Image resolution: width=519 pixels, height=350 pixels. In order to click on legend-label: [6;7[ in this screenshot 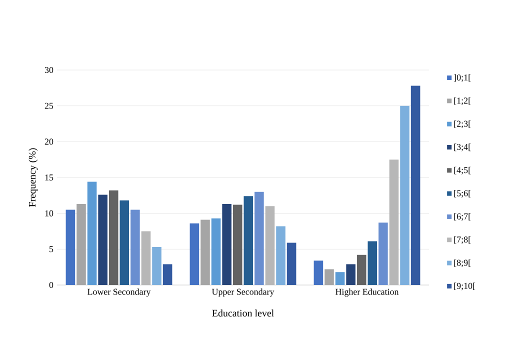, I will do `click(462, 217)`.